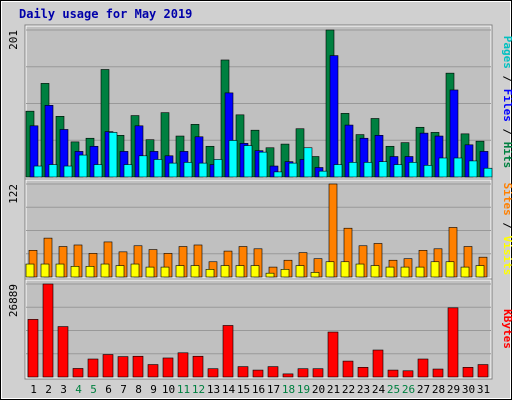 Image resolution: width=512 pixels, height=400 pixels. Describe the element at coordinates (243, 389) in the screenshot. I see `x-tick-label-15: 15` at that location.